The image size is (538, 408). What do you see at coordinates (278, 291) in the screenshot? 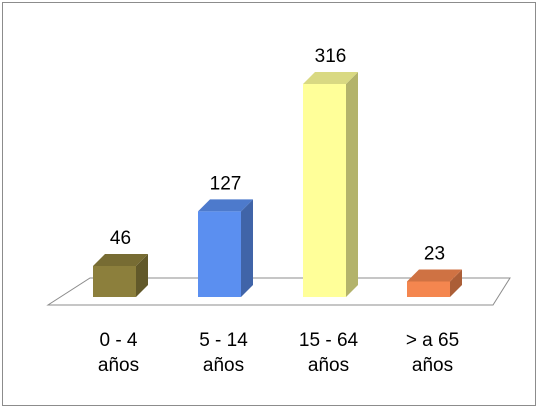
I see `floor` at bounding box center [278, 291].